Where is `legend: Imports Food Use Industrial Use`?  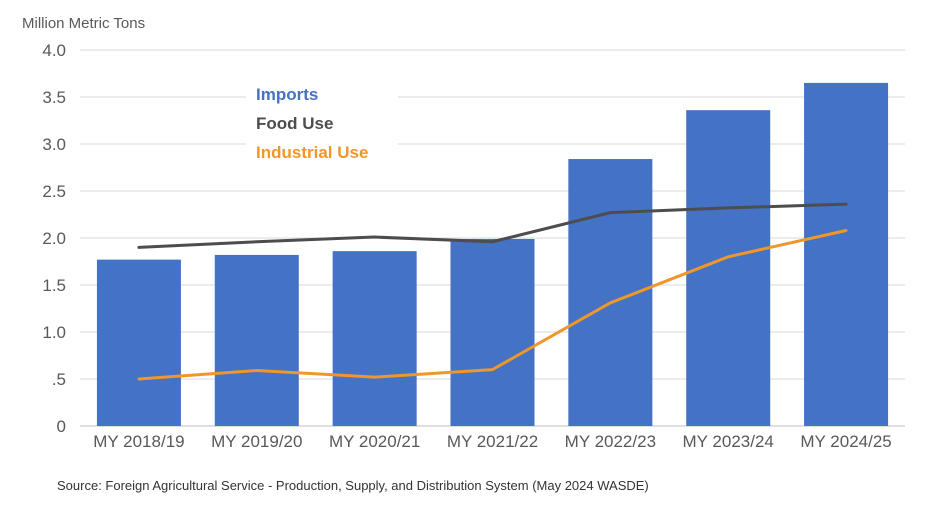
legend: Imports Food Use Industrial Use is located at coordinates (322, 124).